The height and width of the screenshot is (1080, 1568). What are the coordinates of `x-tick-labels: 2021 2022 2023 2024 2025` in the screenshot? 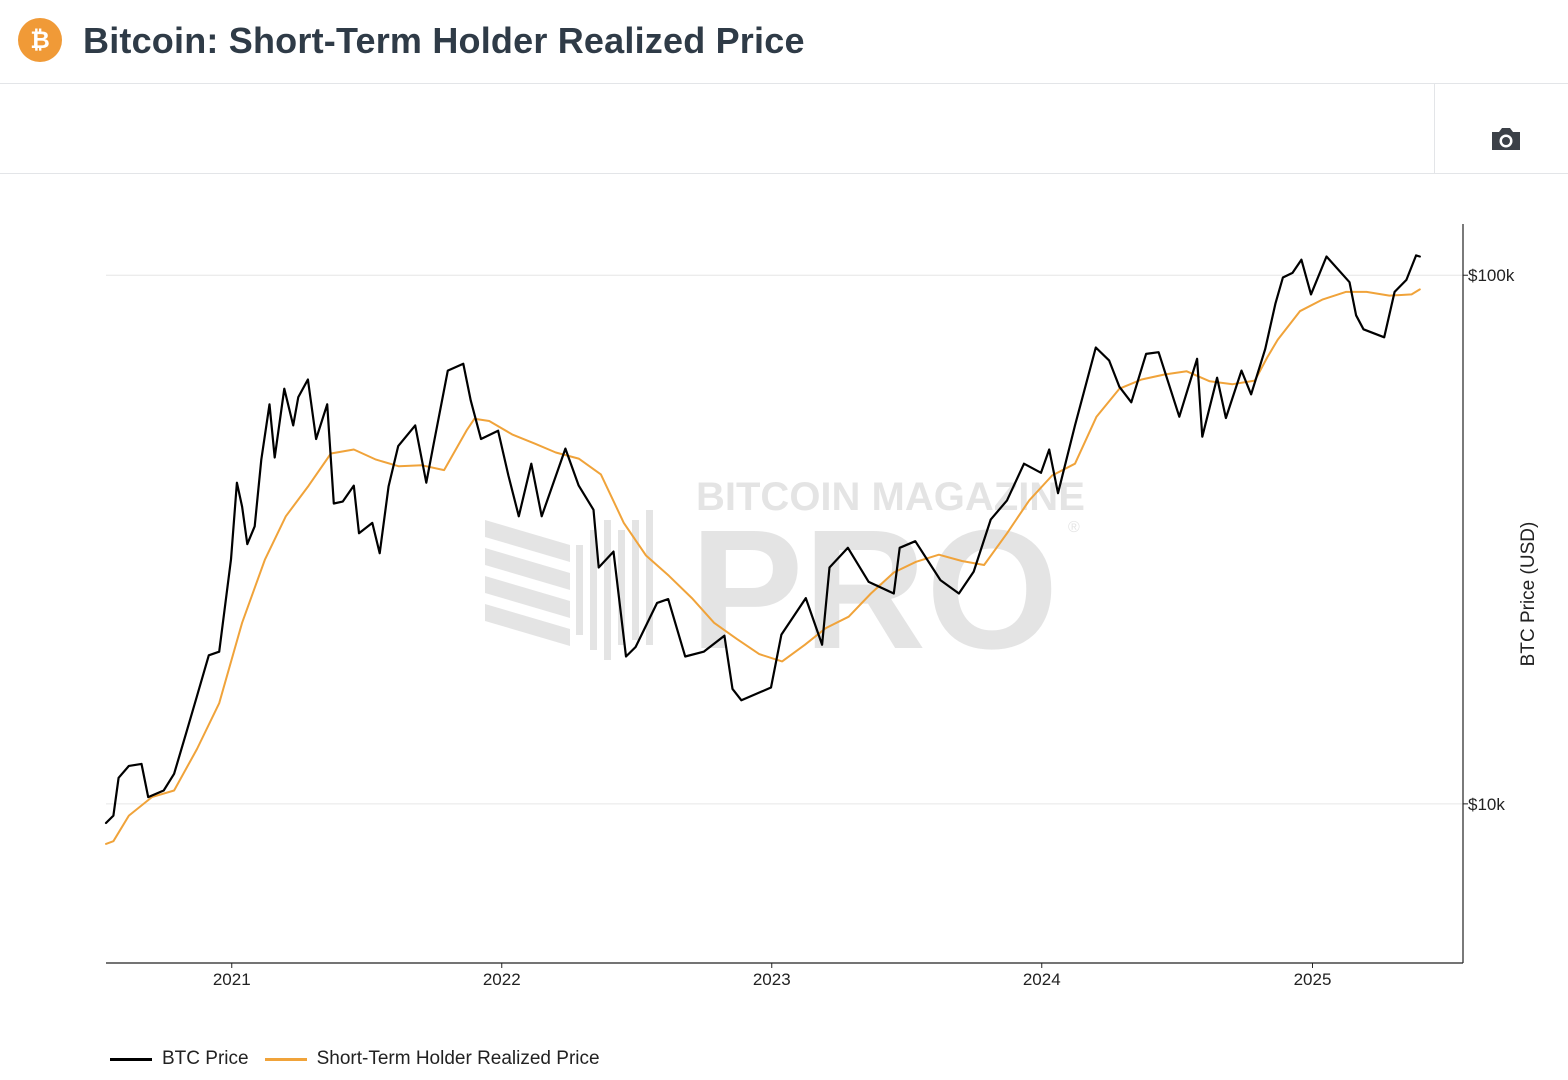 It's located at (772, 976).